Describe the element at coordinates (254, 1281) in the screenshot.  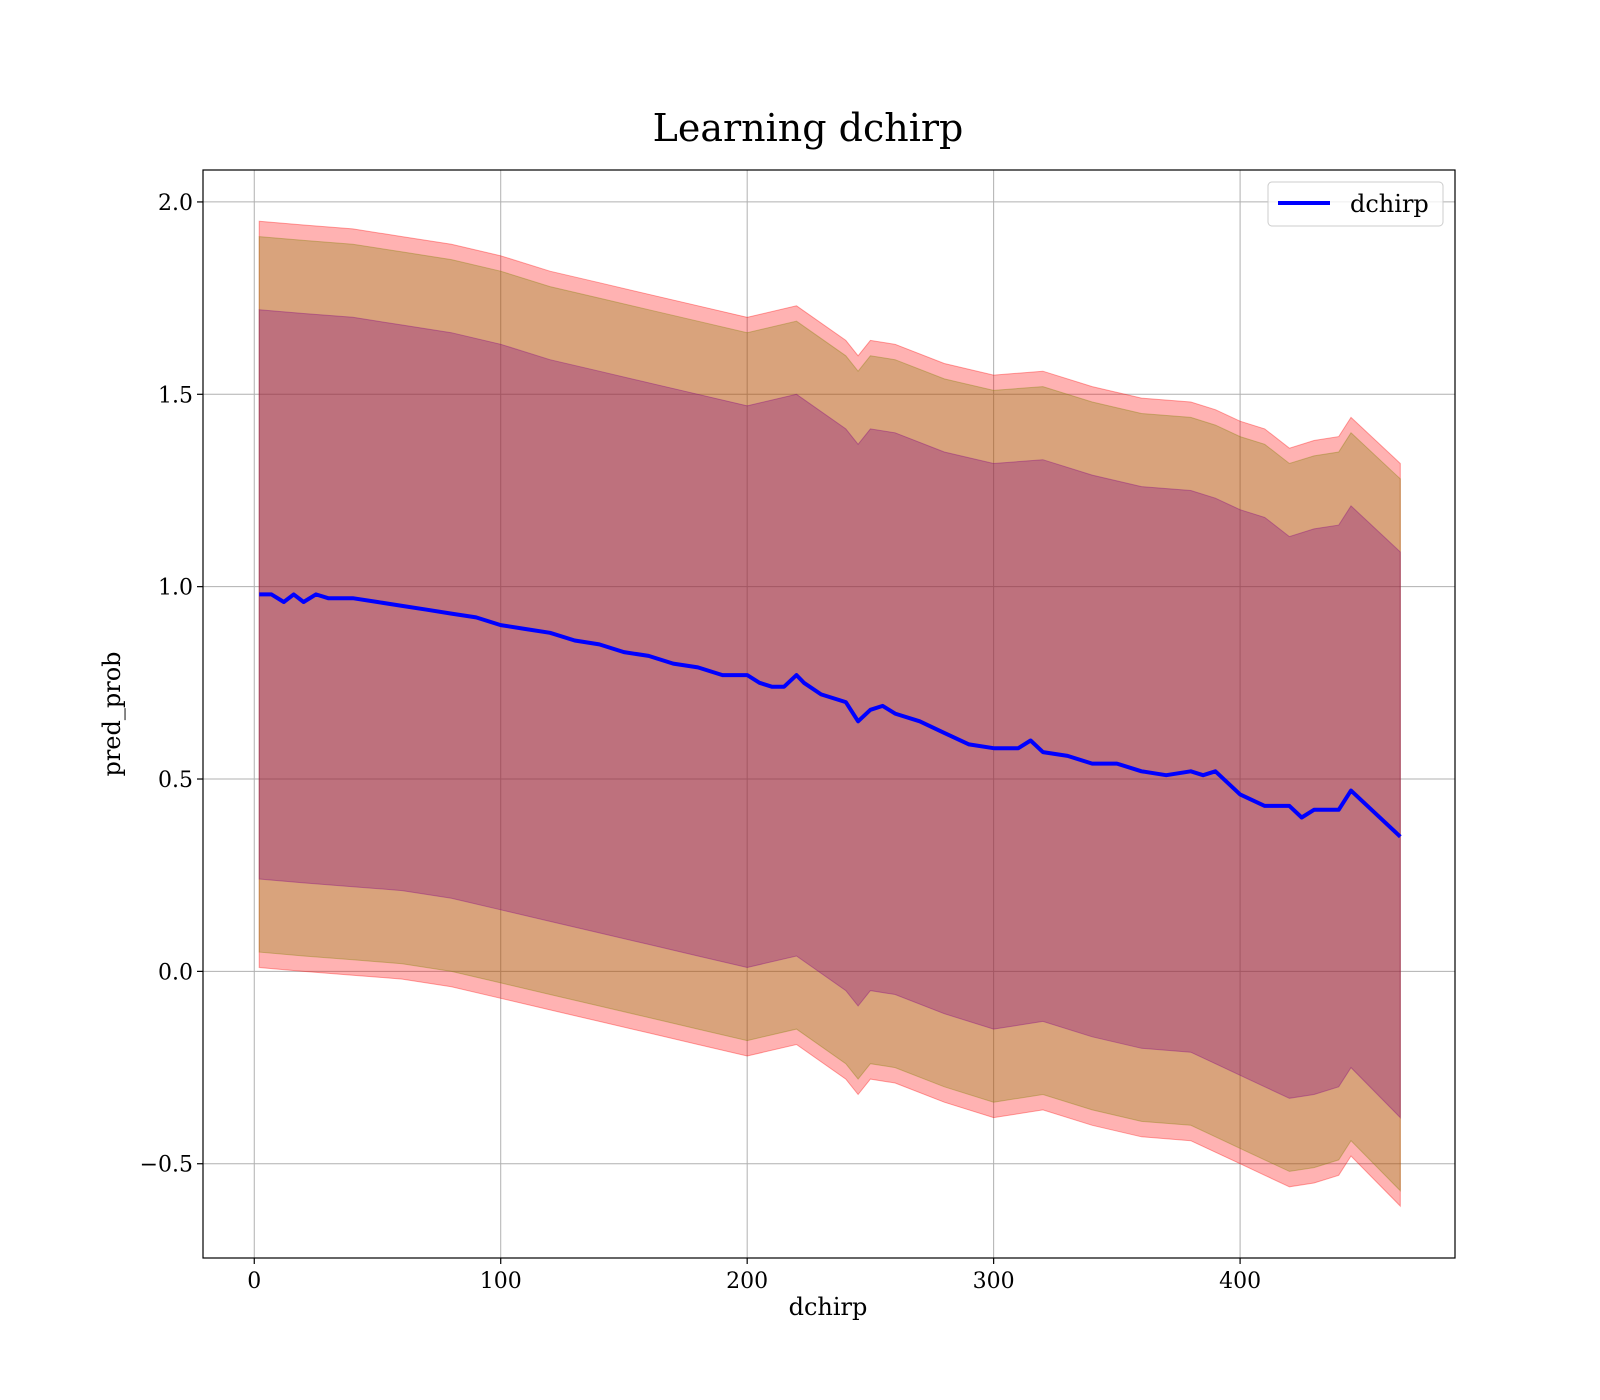
I see `x-tick-label-0: 0` at that location.